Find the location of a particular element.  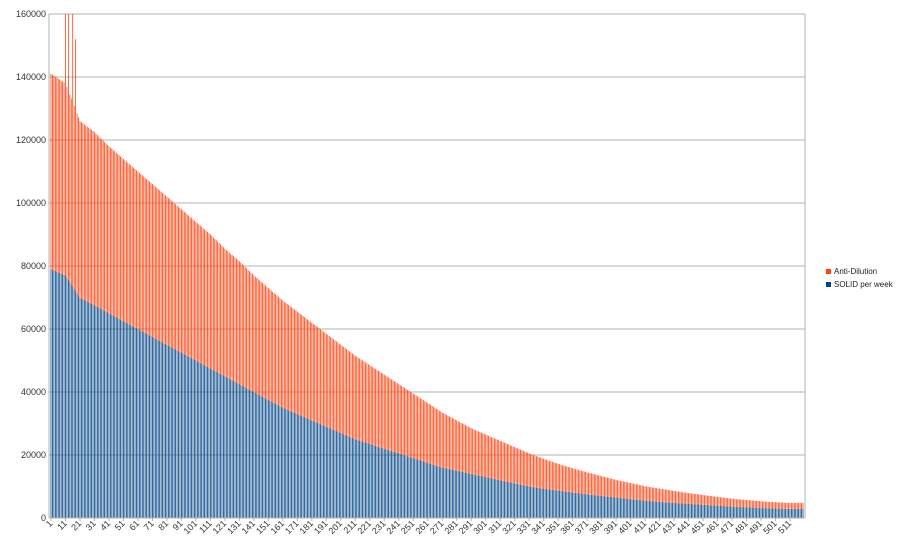

x-tick-label: 51 is located at coordinates (120, 525).